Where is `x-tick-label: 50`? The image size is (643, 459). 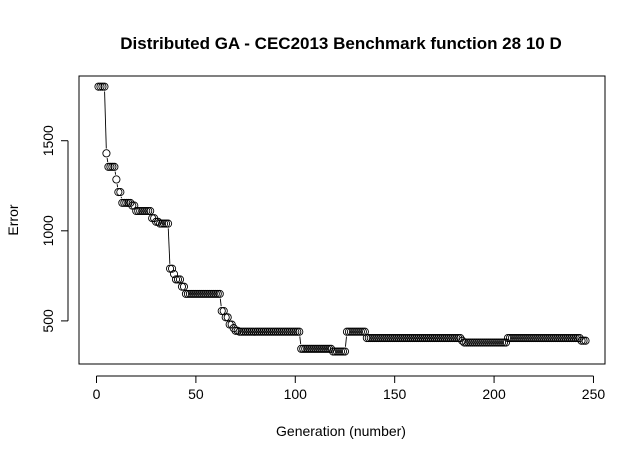
x-tick-label: 50 is located at coordinates (196, 394).